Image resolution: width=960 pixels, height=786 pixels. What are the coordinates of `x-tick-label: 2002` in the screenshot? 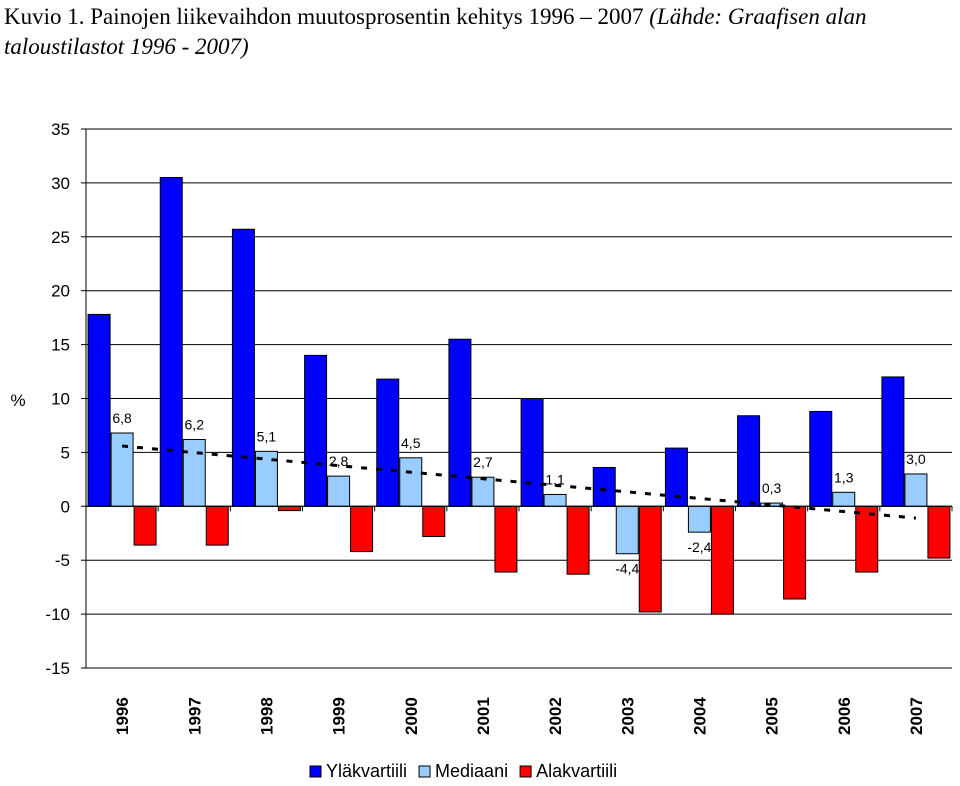 It's located at (555, 716).